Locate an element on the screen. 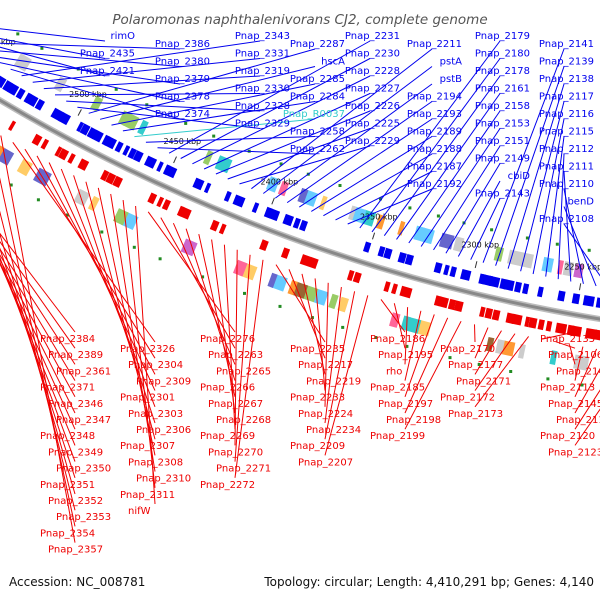  gene-label-forward: Pnap_2258 is located at coordinates (317, 132).